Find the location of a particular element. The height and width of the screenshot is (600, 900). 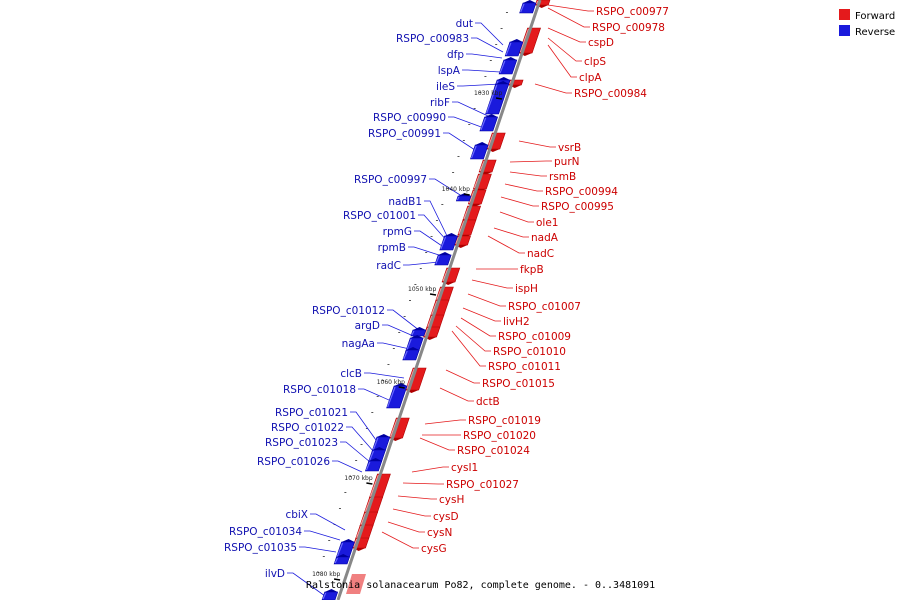

forward-gene-label: cysG is located at coordinates (434, 549).